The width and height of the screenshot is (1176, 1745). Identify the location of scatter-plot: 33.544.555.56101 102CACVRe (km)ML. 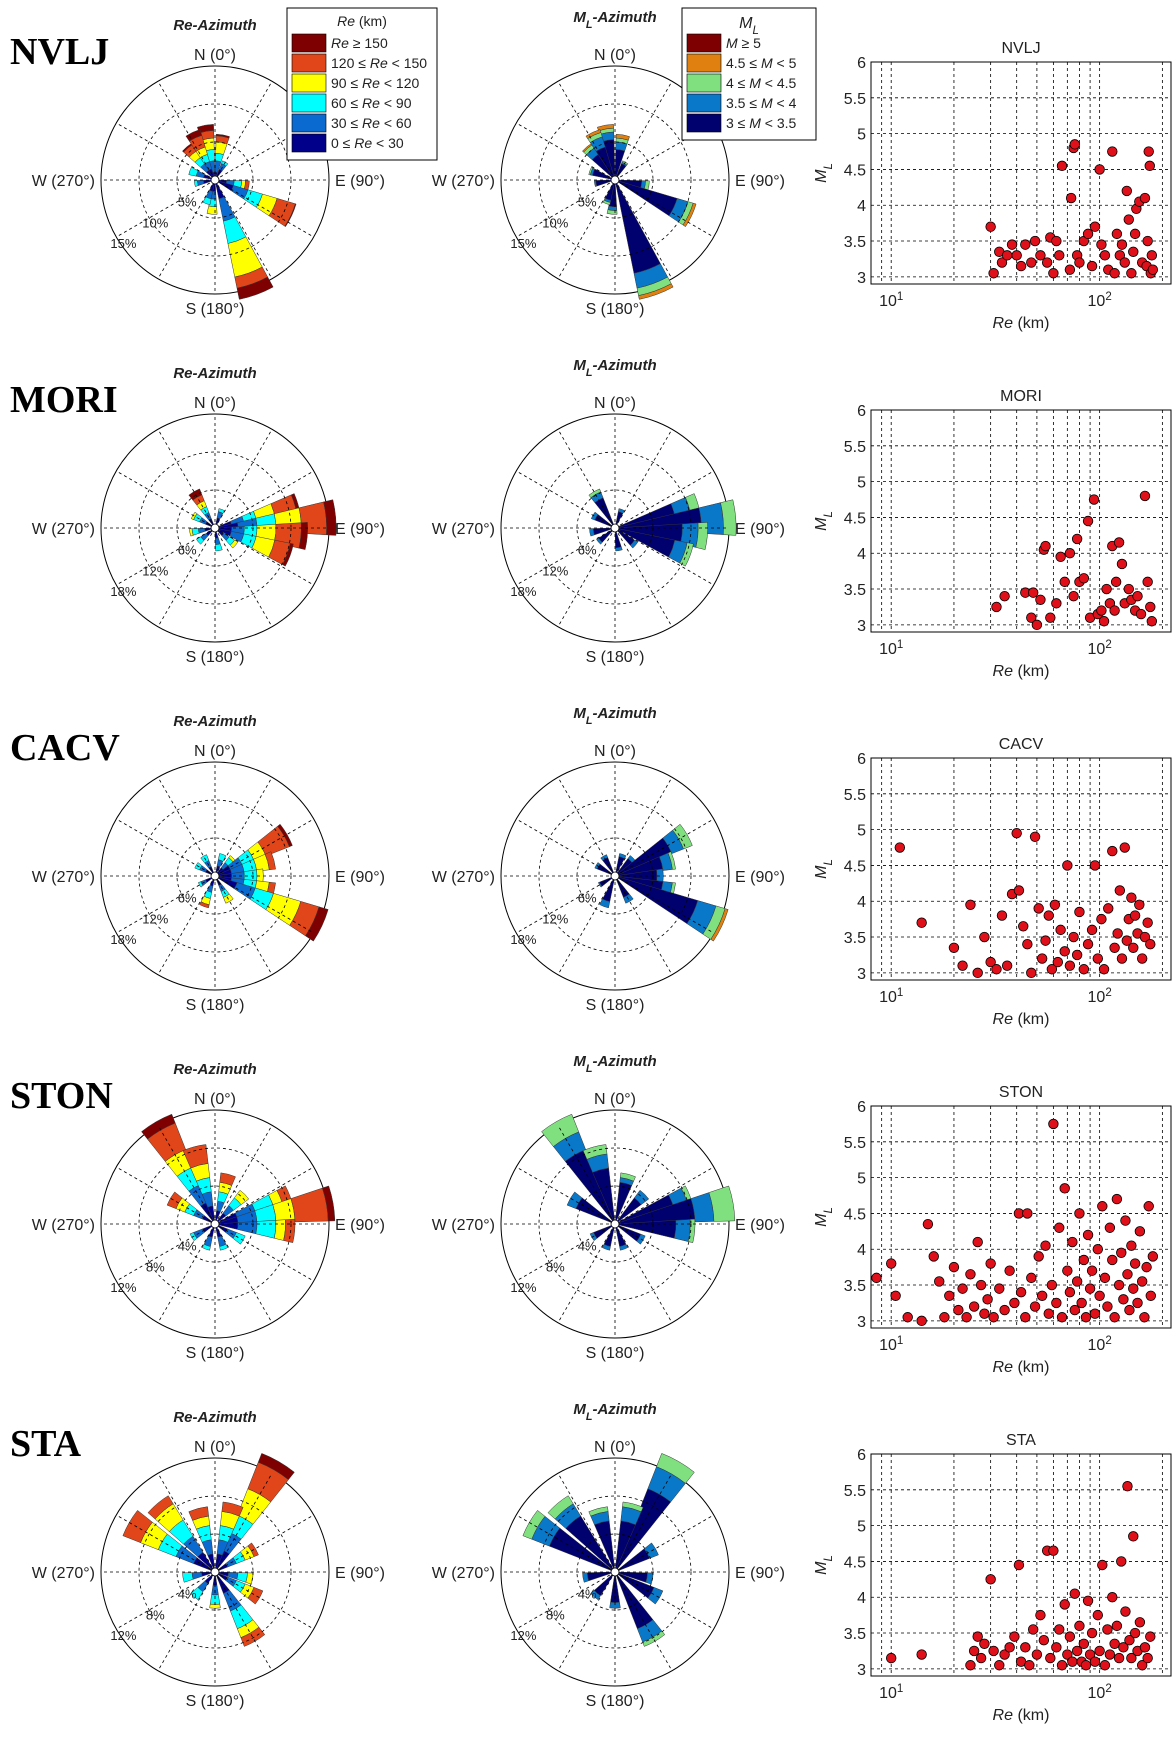
(992, 882).